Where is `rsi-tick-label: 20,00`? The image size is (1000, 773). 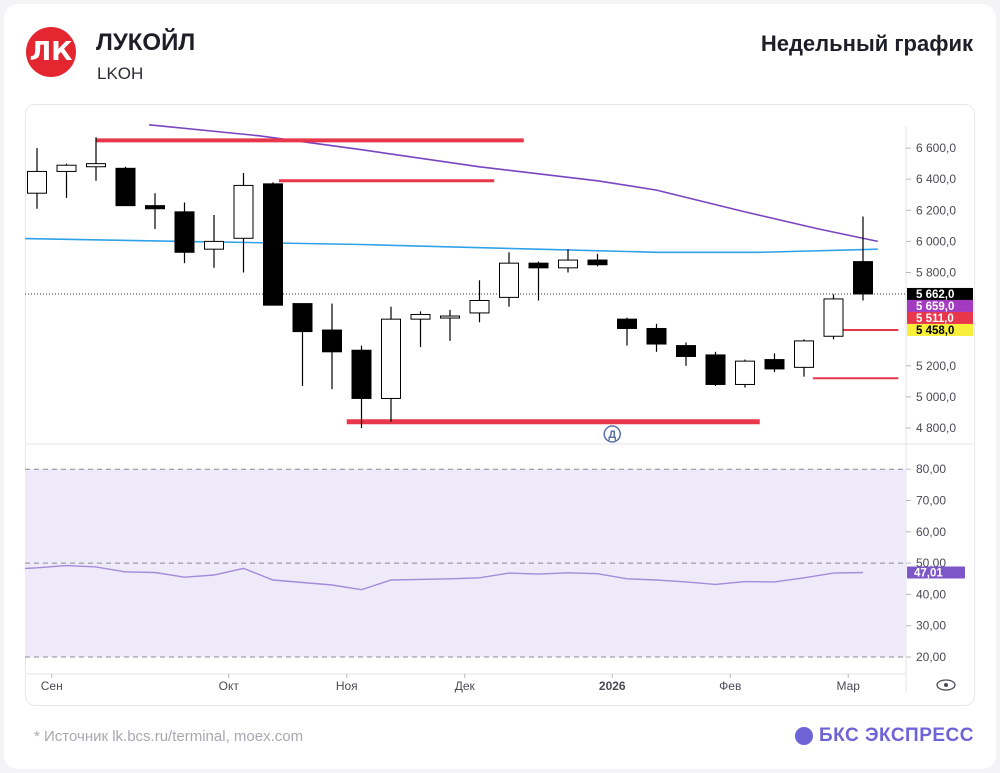 rsi-tick-label: 20,00 is located at coordinates (931, 657).